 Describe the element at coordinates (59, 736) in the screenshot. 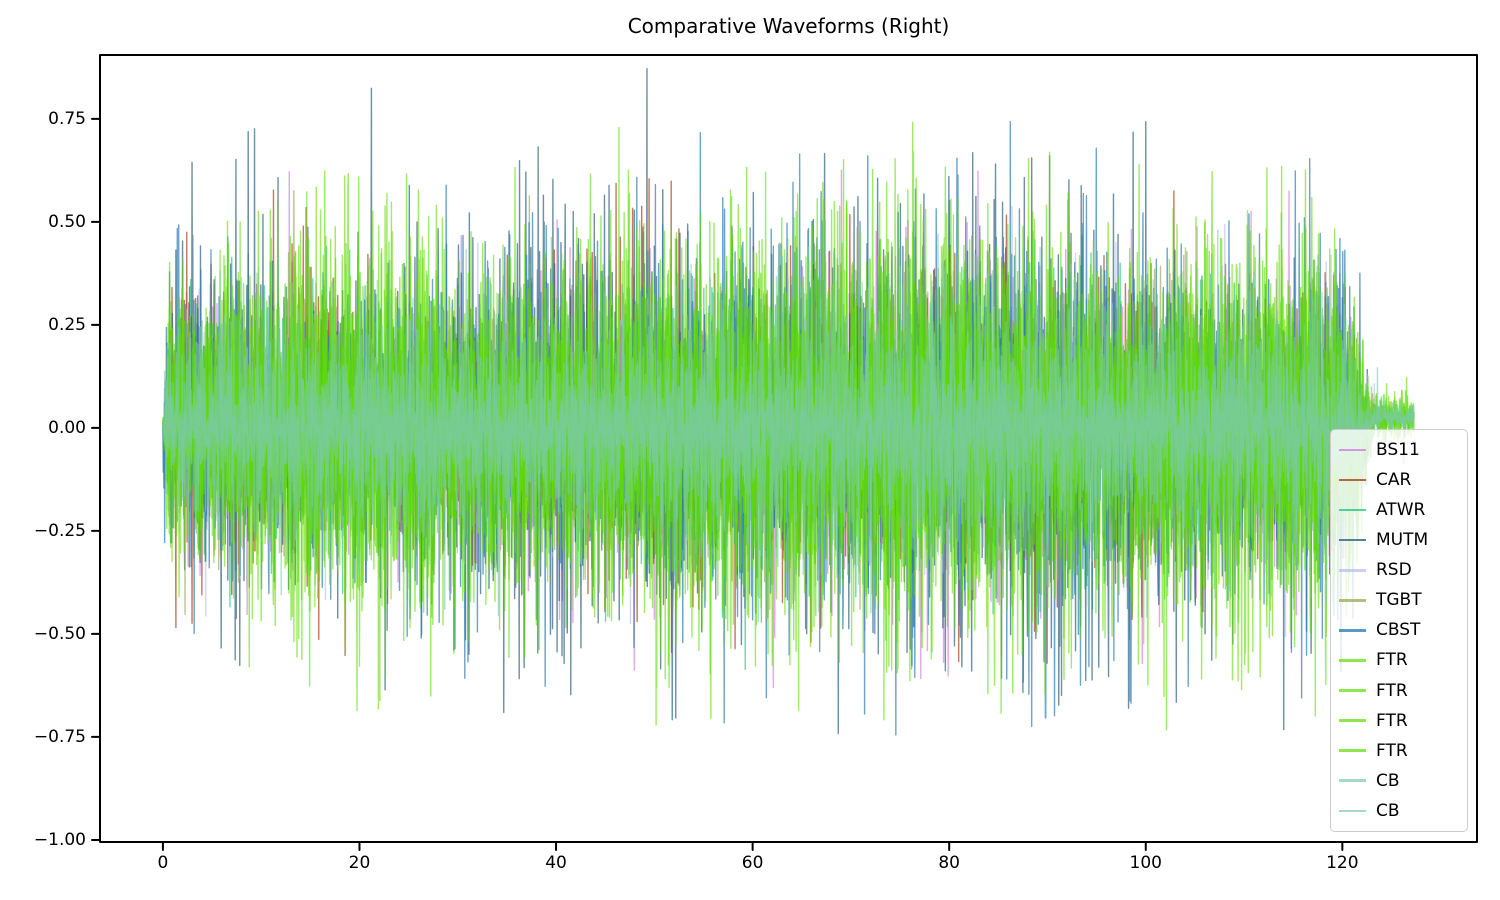

I see `y-axis-tick-label: −0.75` at that location.